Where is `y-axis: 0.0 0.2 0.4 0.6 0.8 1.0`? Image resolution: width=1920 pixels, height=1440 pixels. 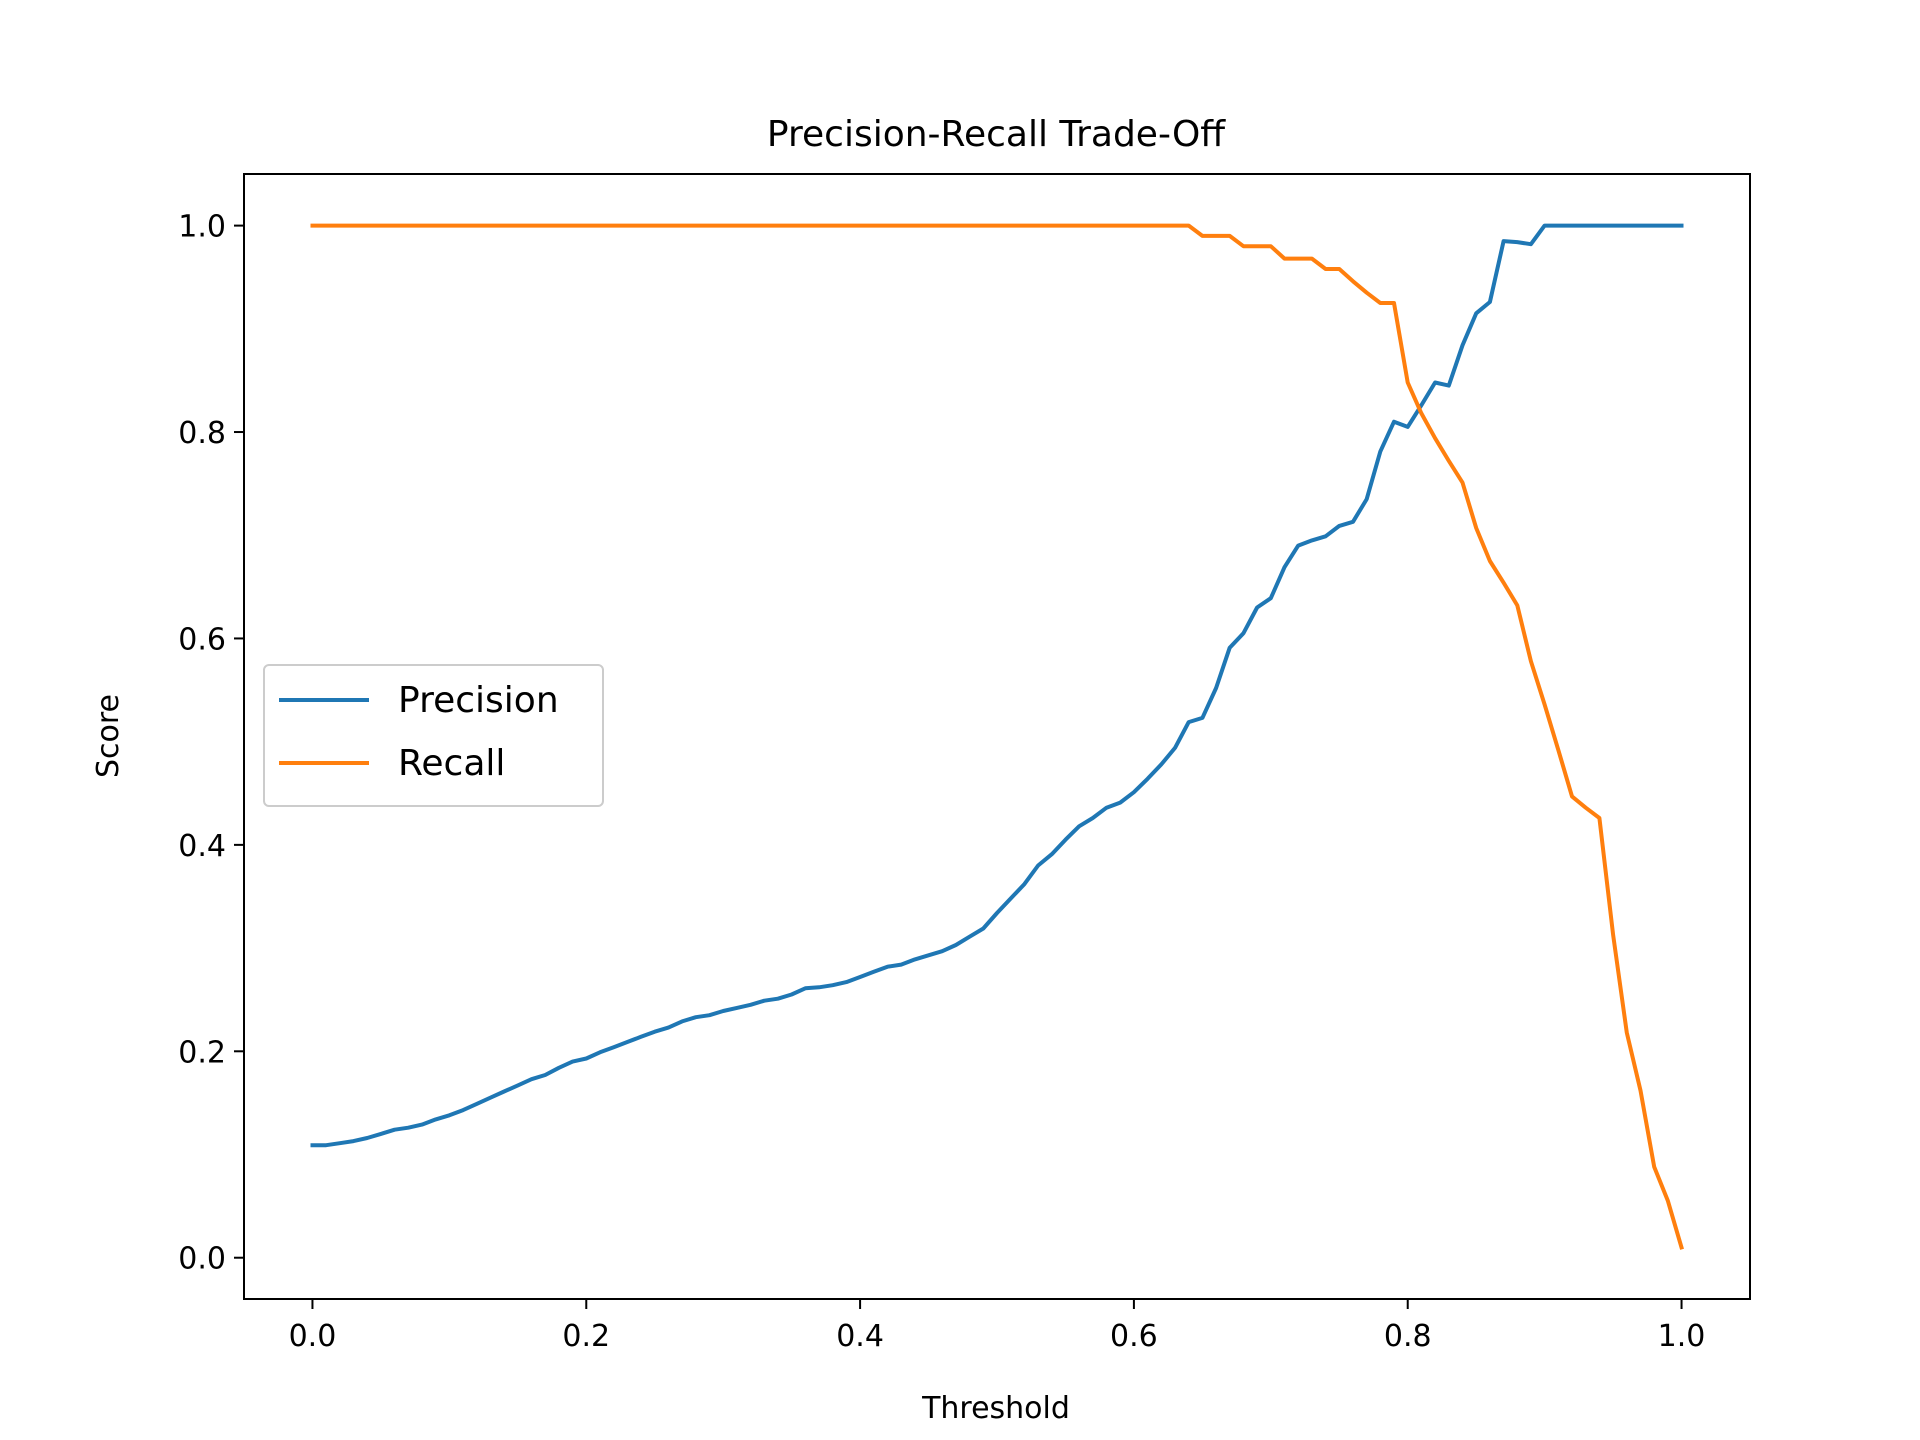 y-axis: 0.0 0.2 0.4 0.6 0.8 1.0 is located at coordinates (211, 743).